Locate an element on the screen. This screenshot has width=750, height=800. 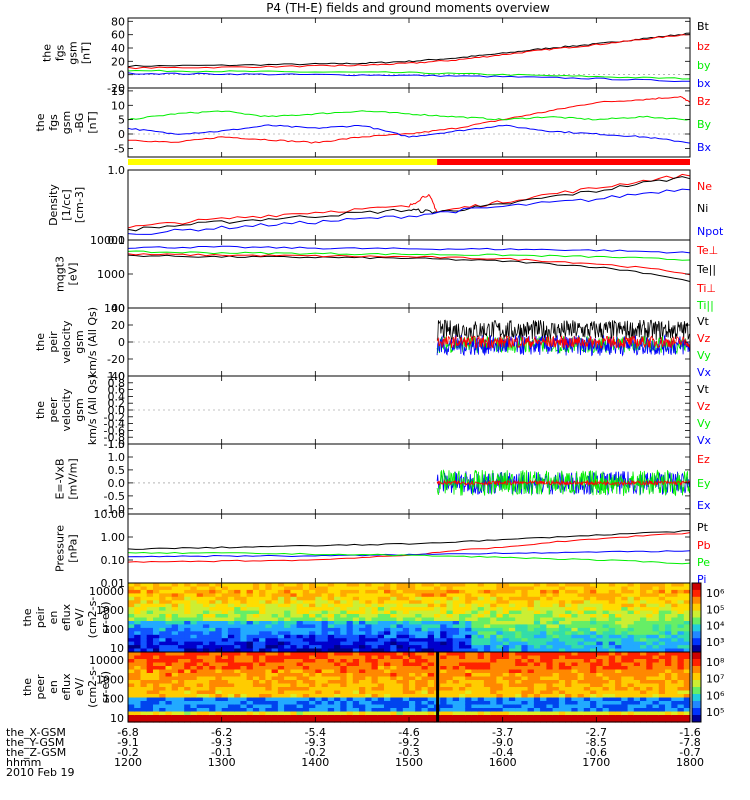
legend-entry: Ni is located at coordinates (702, 208).